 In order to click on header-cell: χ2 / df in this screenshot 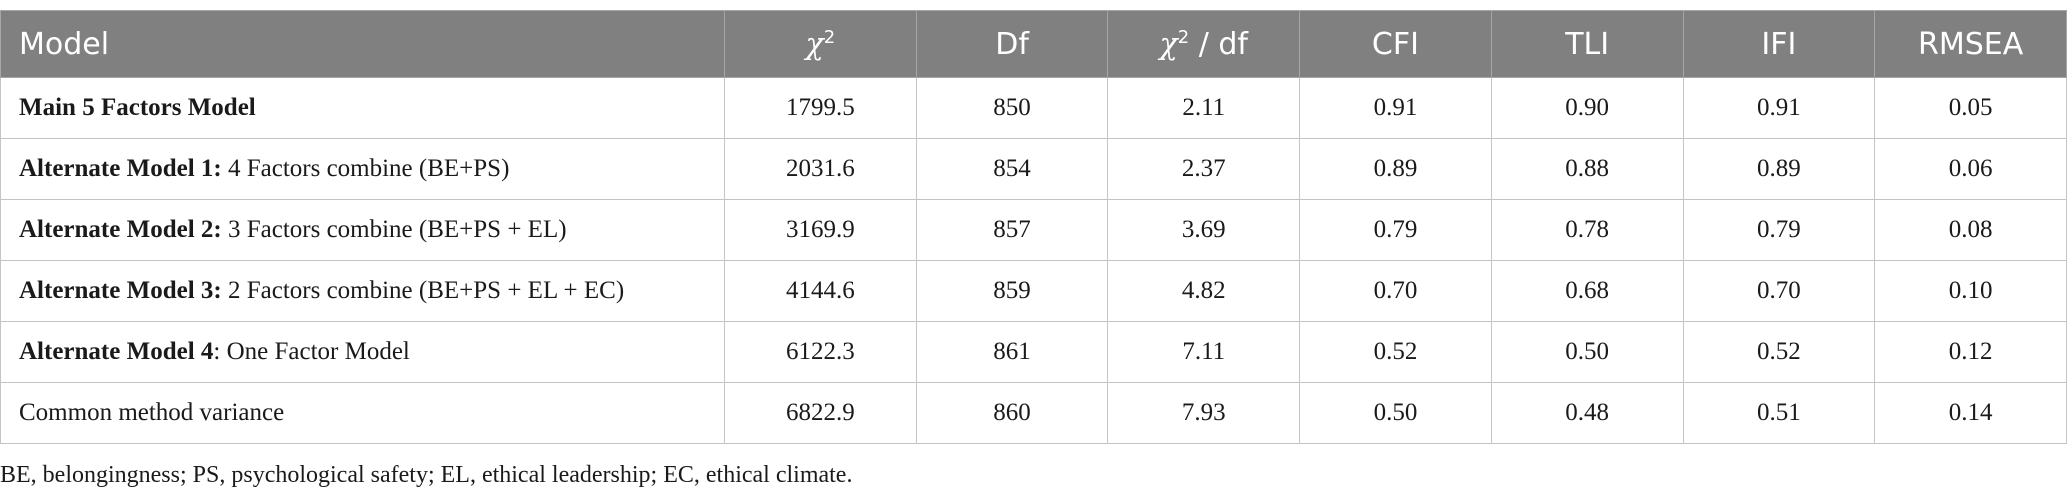, I will do `click(1204, 44)`.